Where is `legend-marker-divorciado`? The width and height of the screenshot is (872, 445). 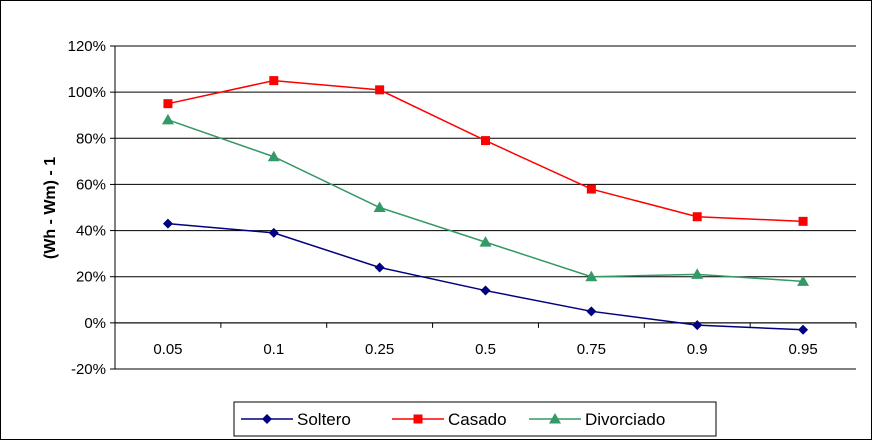 legend-marker-divorciado is located at coordinates (555, 418).